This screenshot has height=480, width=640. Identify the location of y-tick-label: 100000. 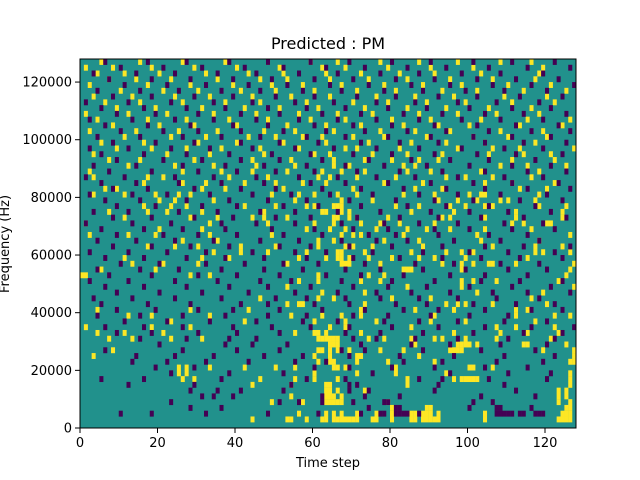
(47, 140).